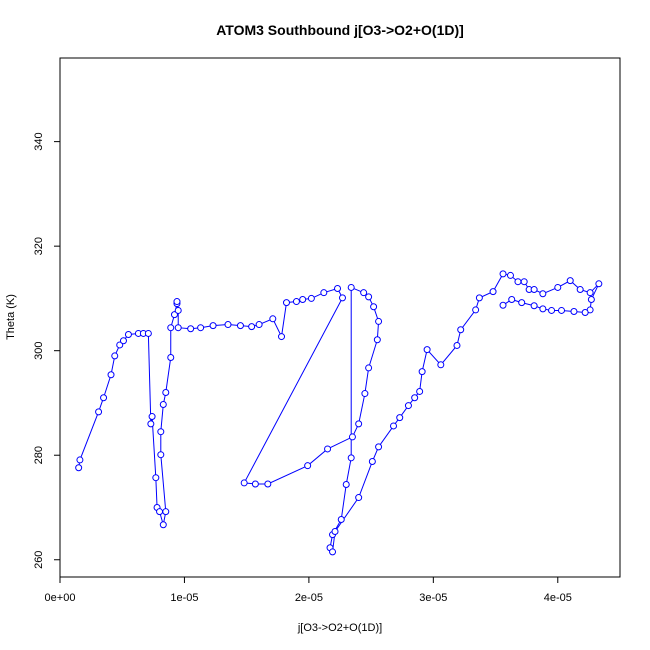 The image size is (650, 650). I want to click on y-axis-label: Theta (K), so click(11, 317).